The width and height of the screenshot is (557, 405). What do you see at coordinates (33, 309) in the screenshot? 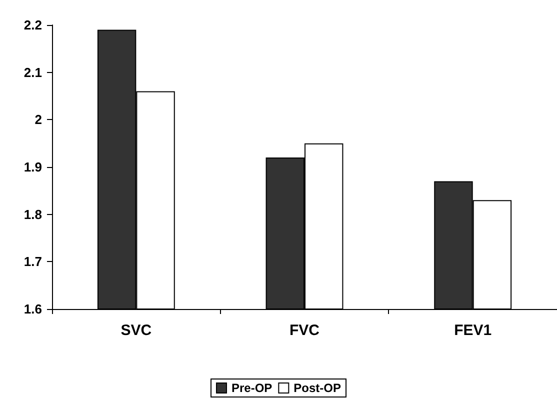
I see `y-tick-label: 1.6` at bounding box center [33, 309].